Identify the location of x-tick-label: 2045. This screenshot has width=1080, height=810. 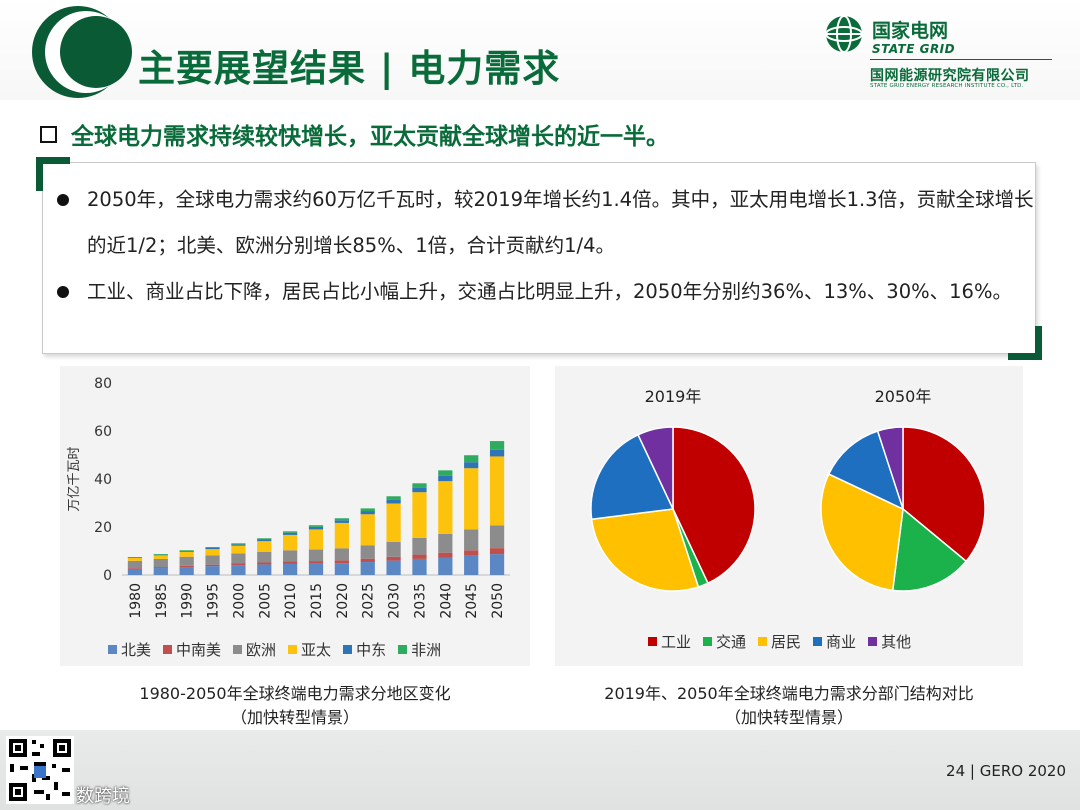
(472, 601).